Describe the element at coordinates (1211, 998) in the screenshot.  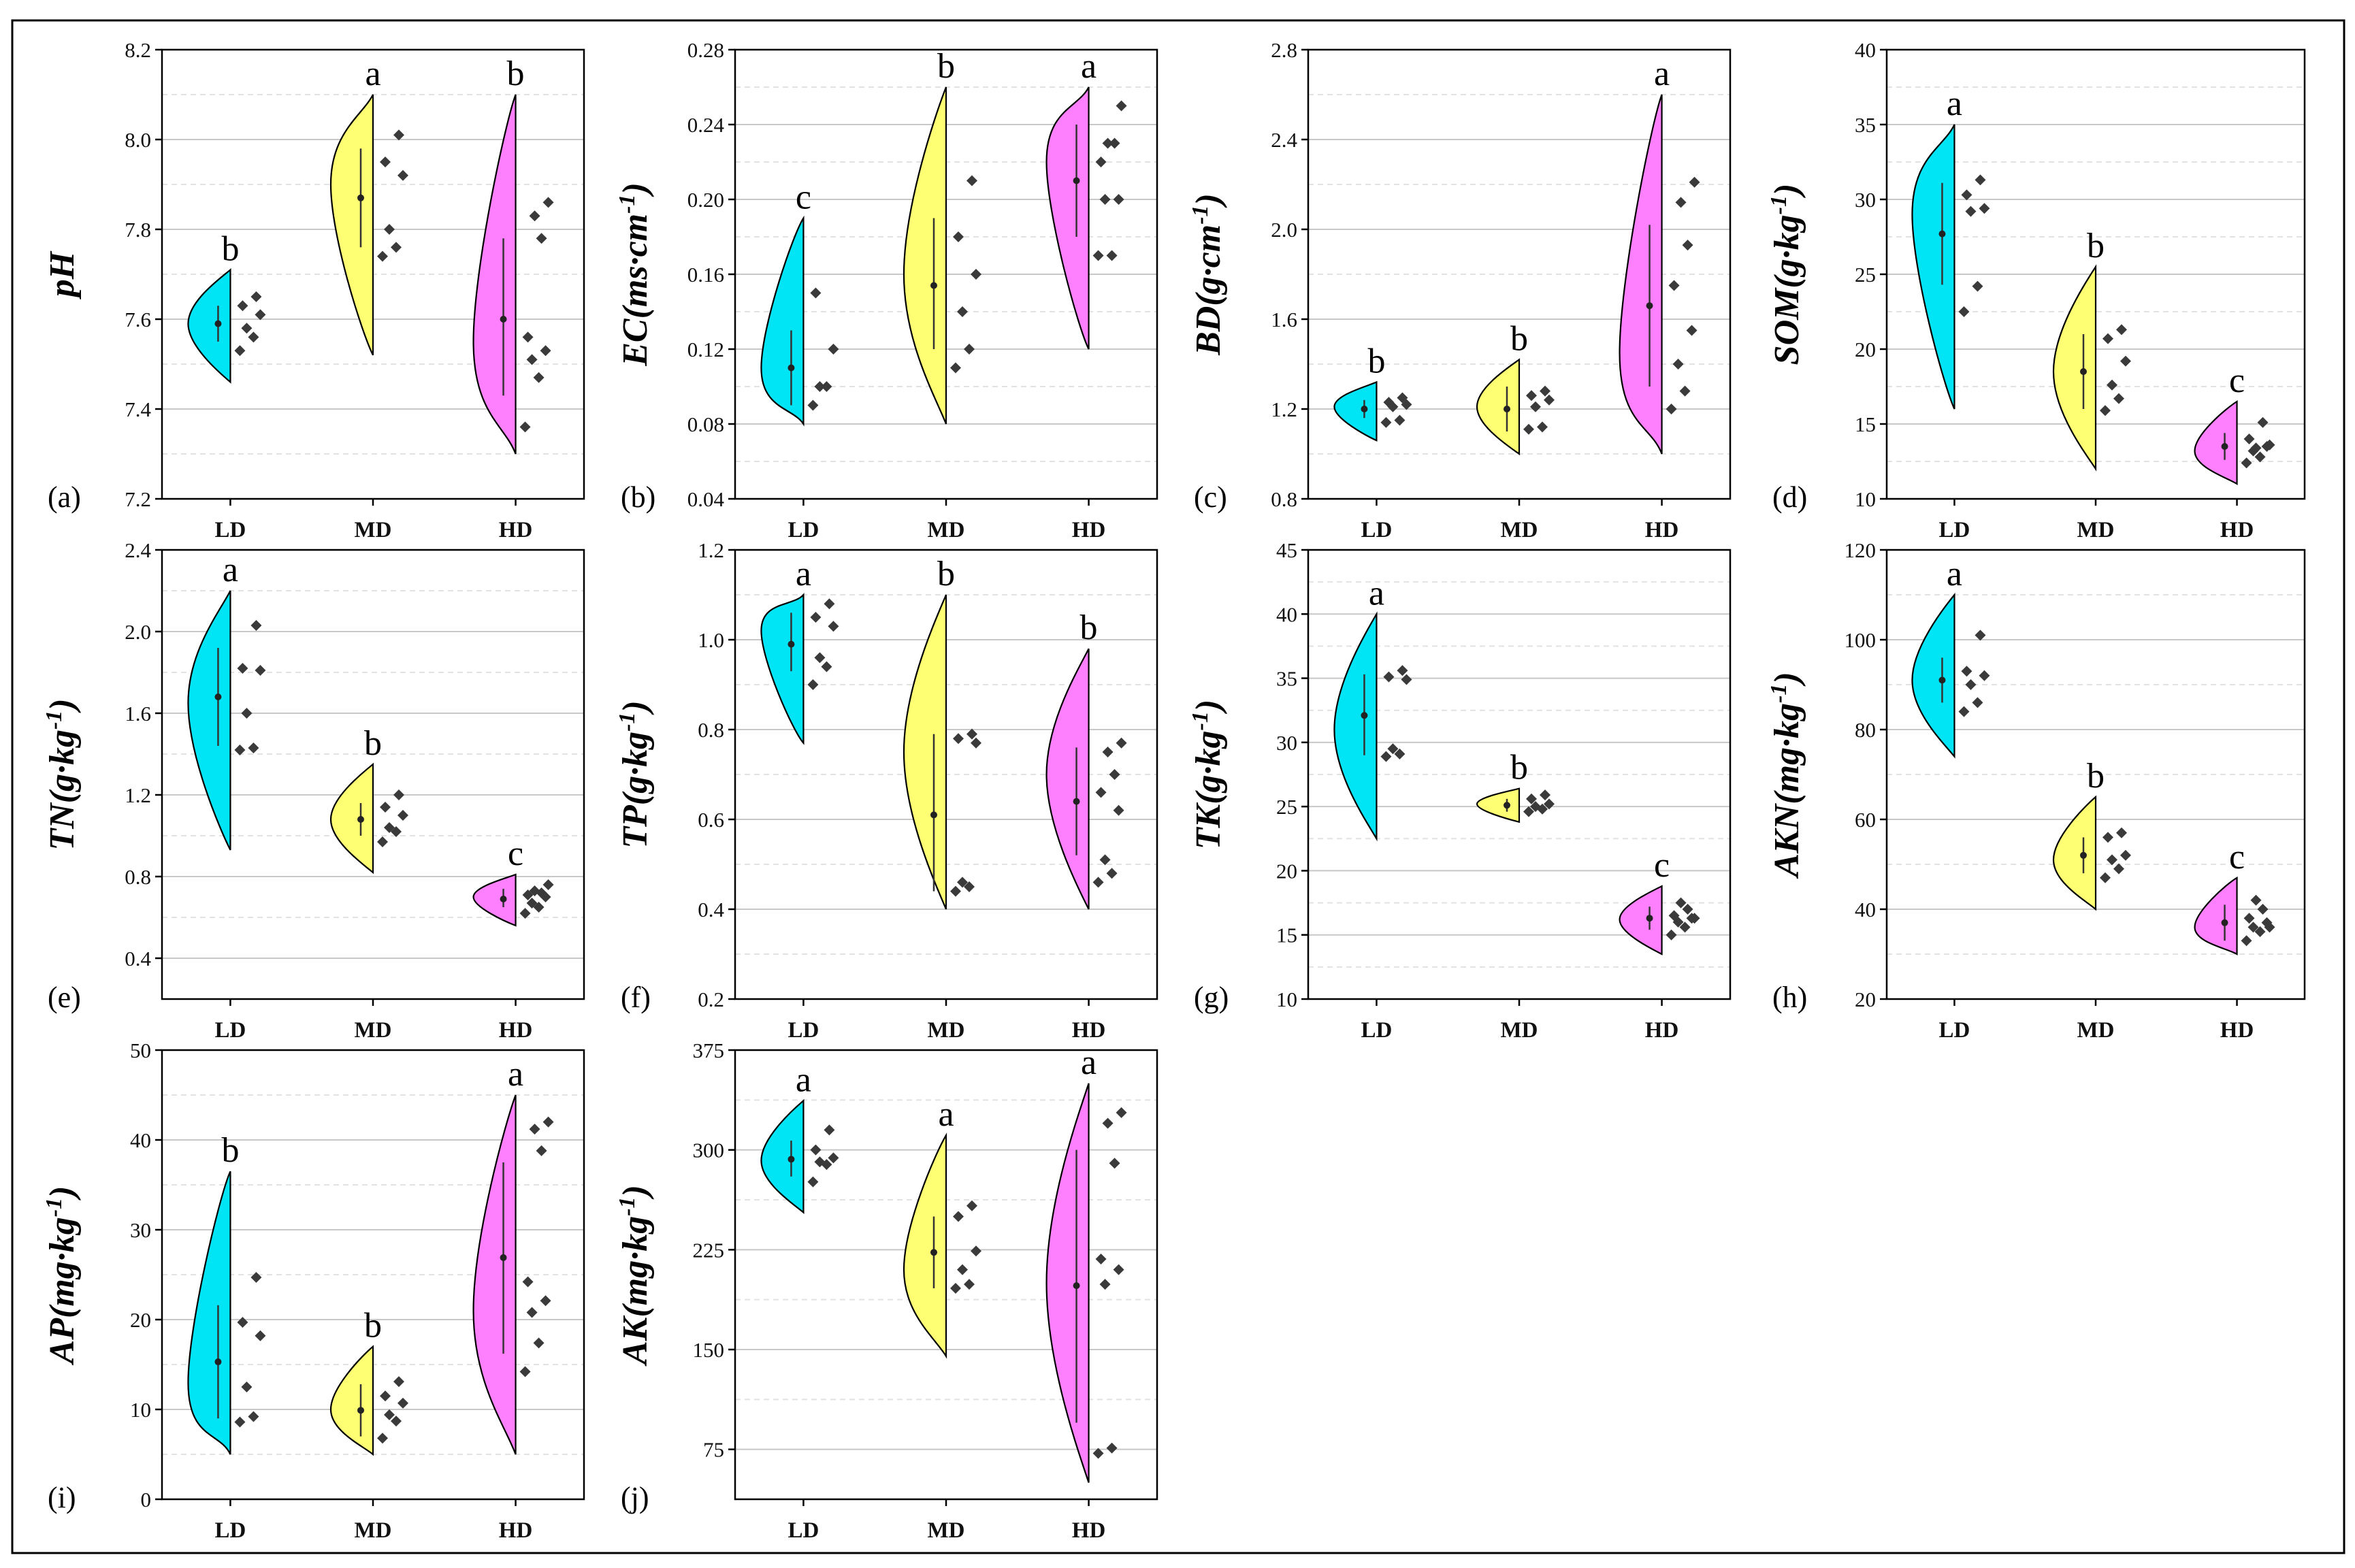
I see `panel-tag: (g)` at that location.